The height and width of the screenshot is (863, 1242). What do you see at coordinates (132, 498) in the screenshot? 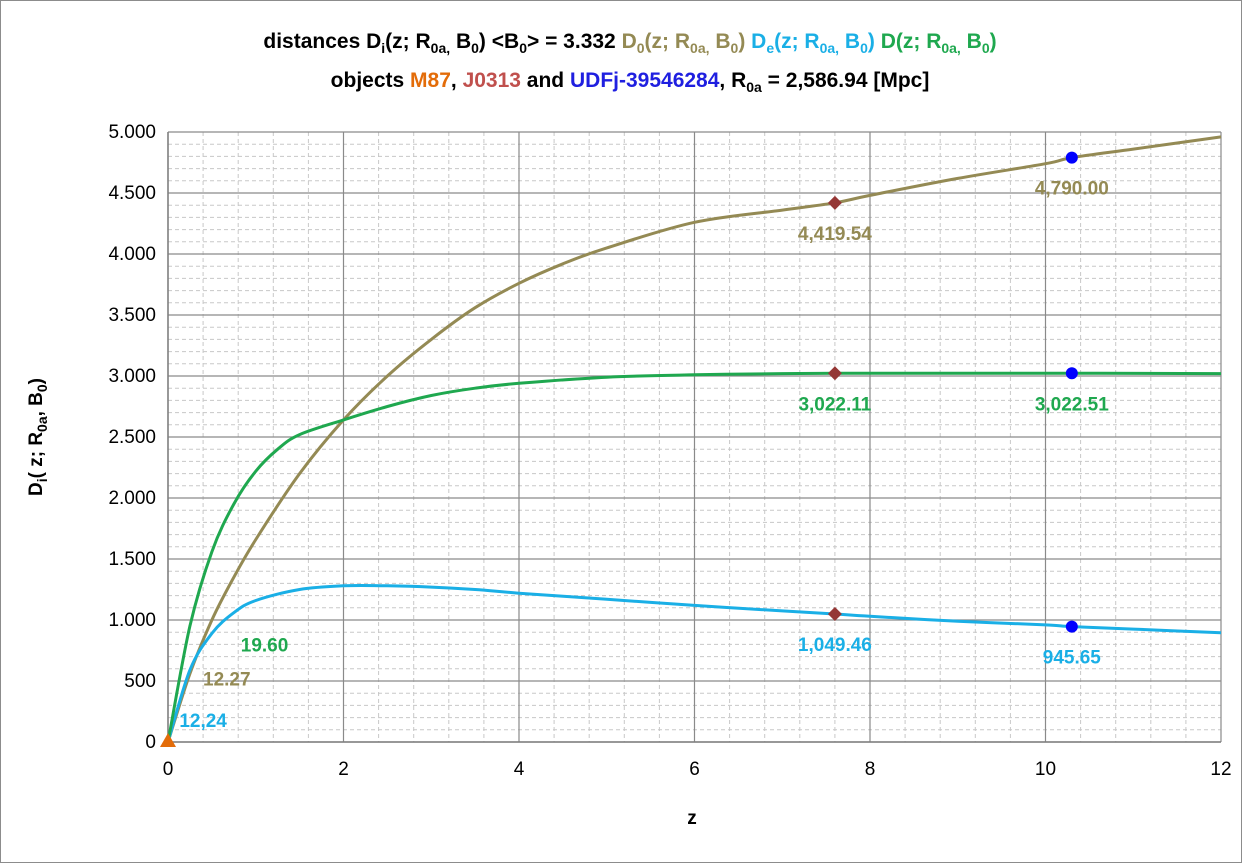
I see `y-tick-label: 2.000` at bounding box center [132, 498].